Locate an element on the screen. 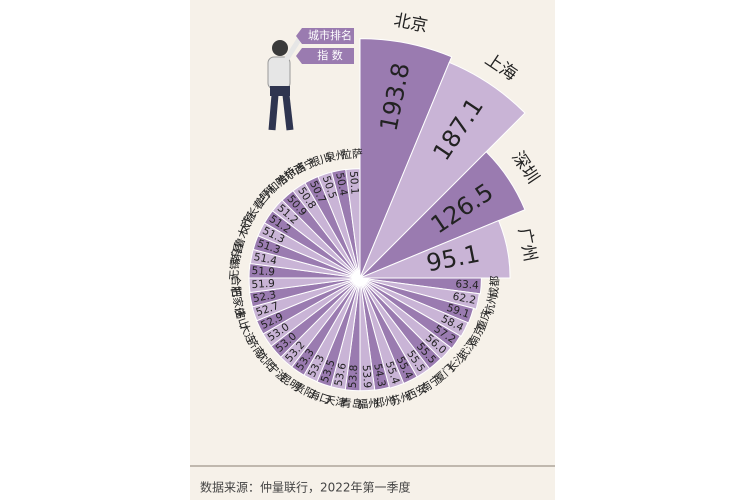 This screenshot has width=744, height=504. category-label: 青岛 is located at coordinates (351, 403).